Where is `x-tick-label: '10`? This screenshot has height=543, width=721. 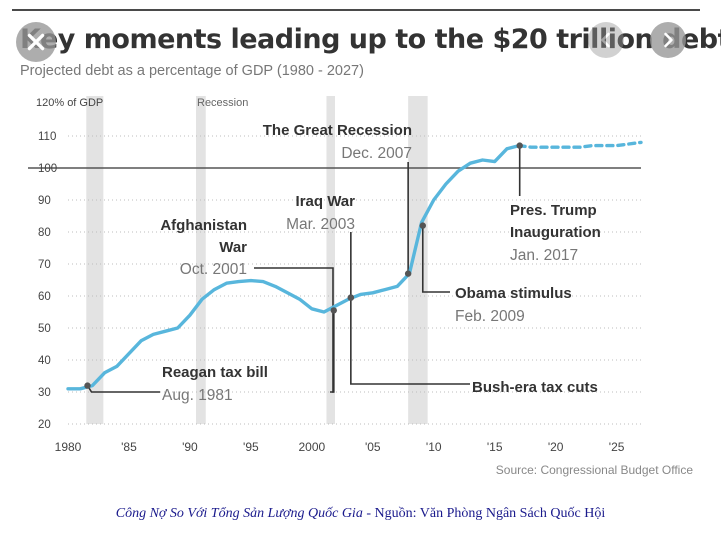
x-tick-label: '10 is located at coordinates (434, 447).